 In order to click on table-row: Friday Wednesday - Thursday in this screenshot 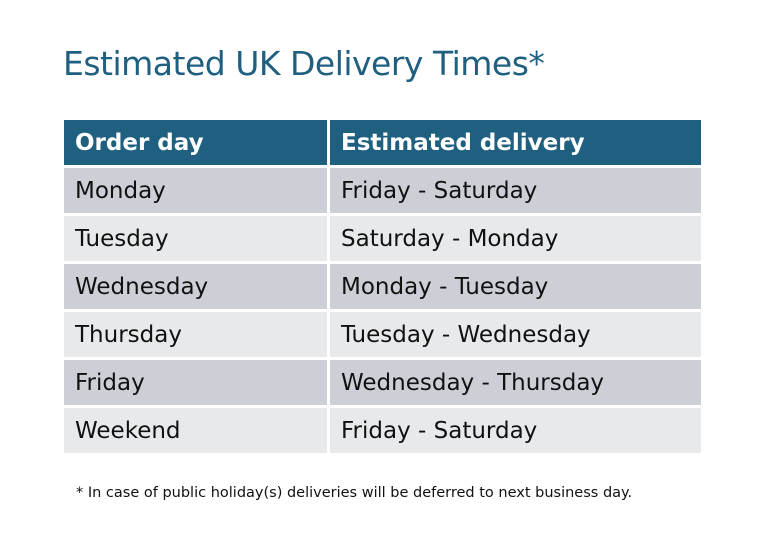, I will do `click(382, 382)`.